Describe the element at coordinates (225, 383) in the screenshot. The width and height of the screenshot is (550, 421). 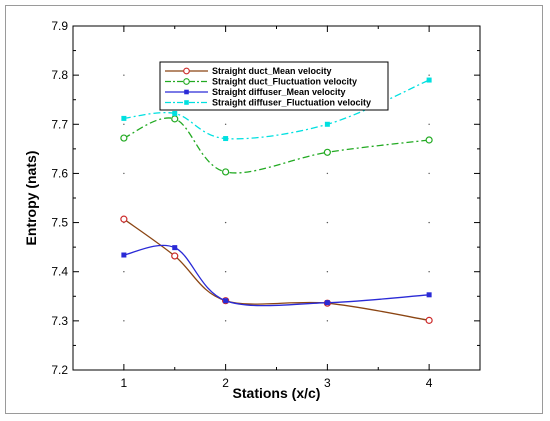
I see `x-tick-label: 2` at that location.